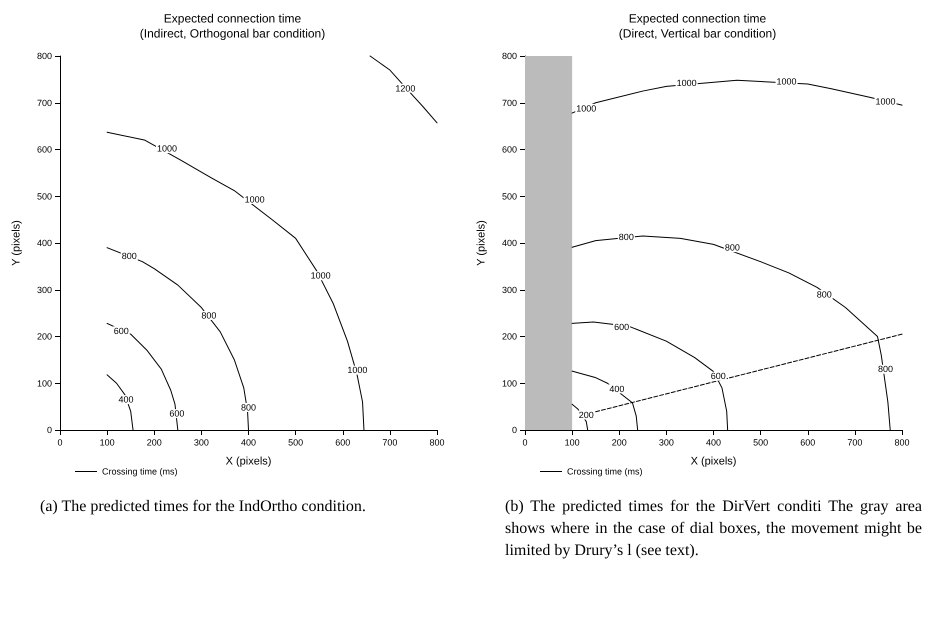 The width and height of the screenshot is (930, 622). I want to click on text: (b) The predicted times for the DirVert conditi The gray area shows where in the case of dial boxes, the movement might be limited by Drury’s l (see text)., so click(713, 529).